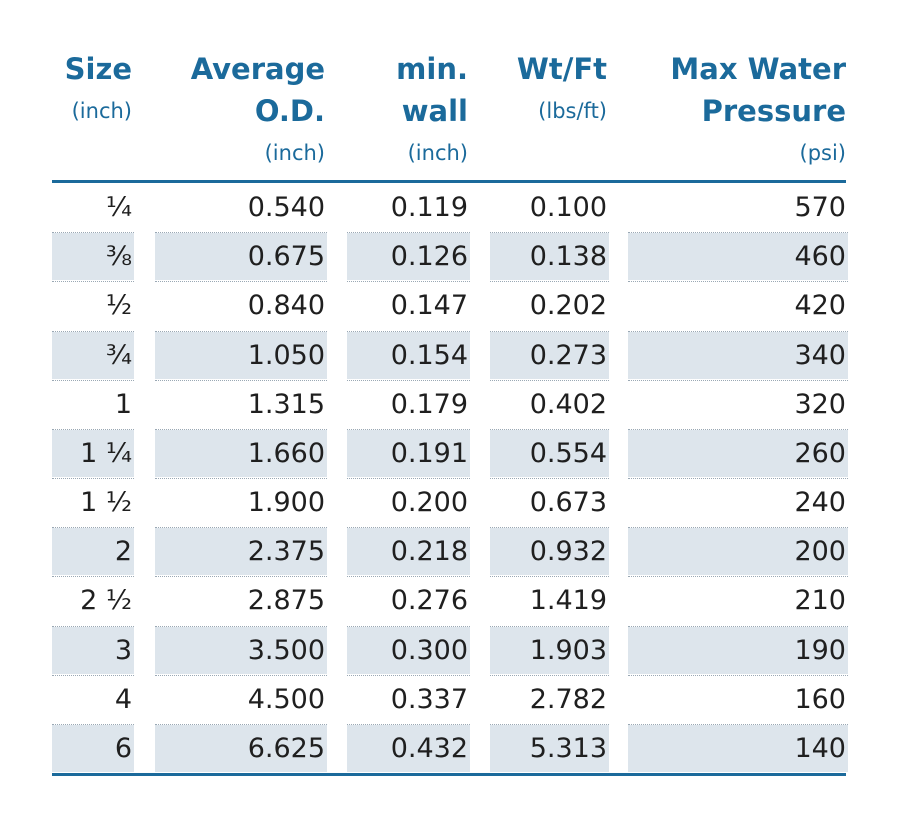 The height and width of the screenshot is (835, 900). Describe the element at coordinates (820, 748) in the screenshot. I see `table-cell: 140` at that location.